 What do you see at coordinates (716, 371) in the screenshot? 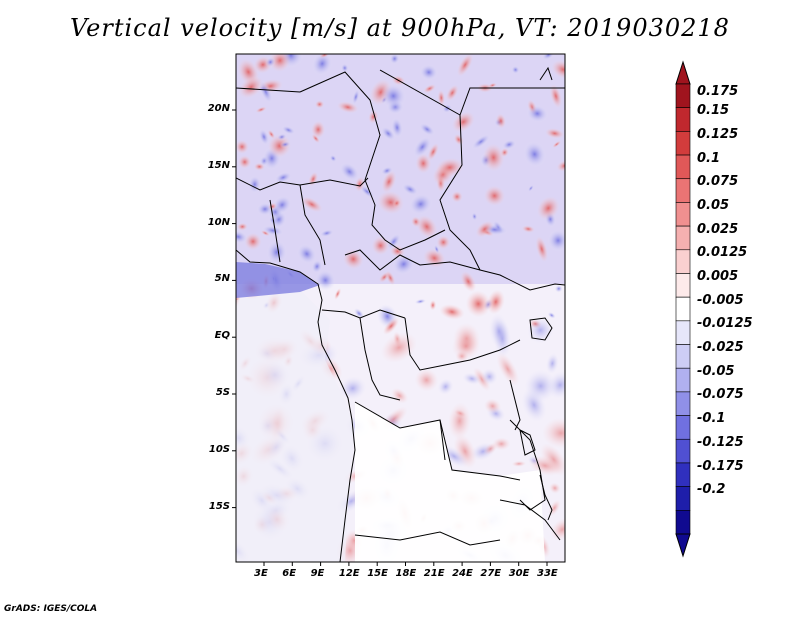
I see `colorbar-label: -0.05` at bounding box center [716, 371].